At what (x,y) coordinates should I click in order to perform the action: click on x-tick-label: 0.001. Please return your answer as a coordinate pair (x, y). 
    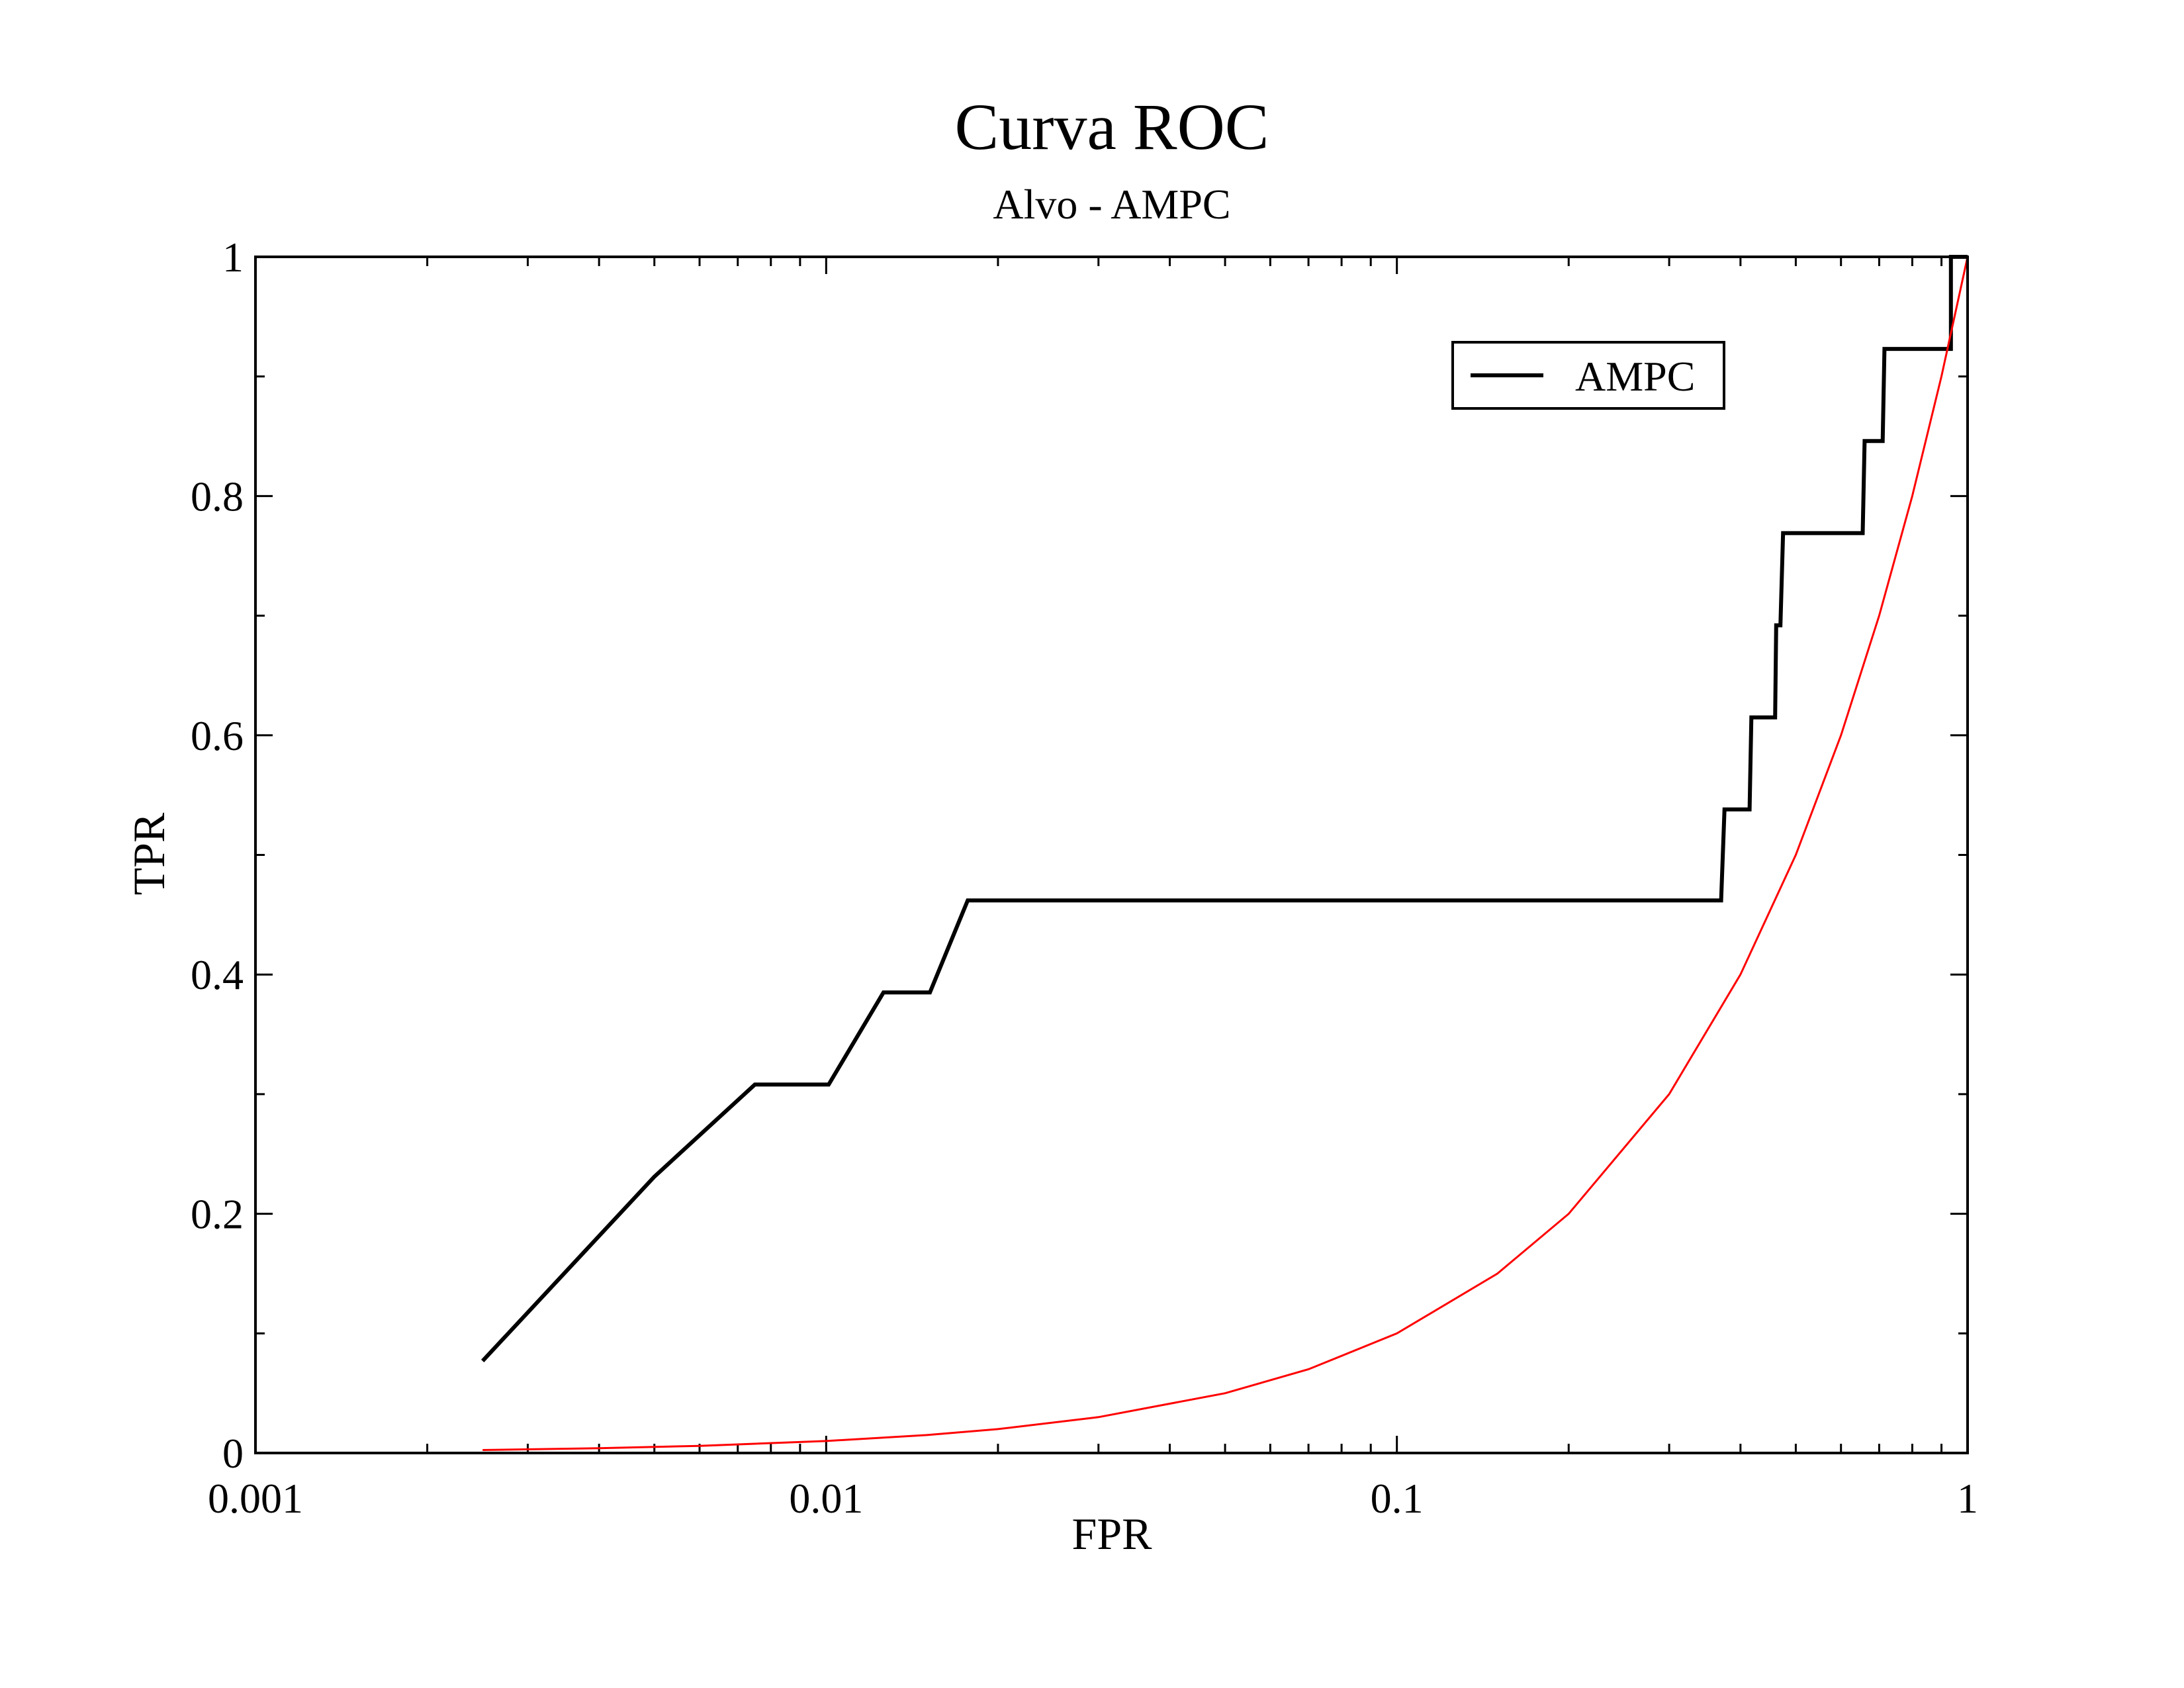
    Looking at the image, I should click on (256, 1498).